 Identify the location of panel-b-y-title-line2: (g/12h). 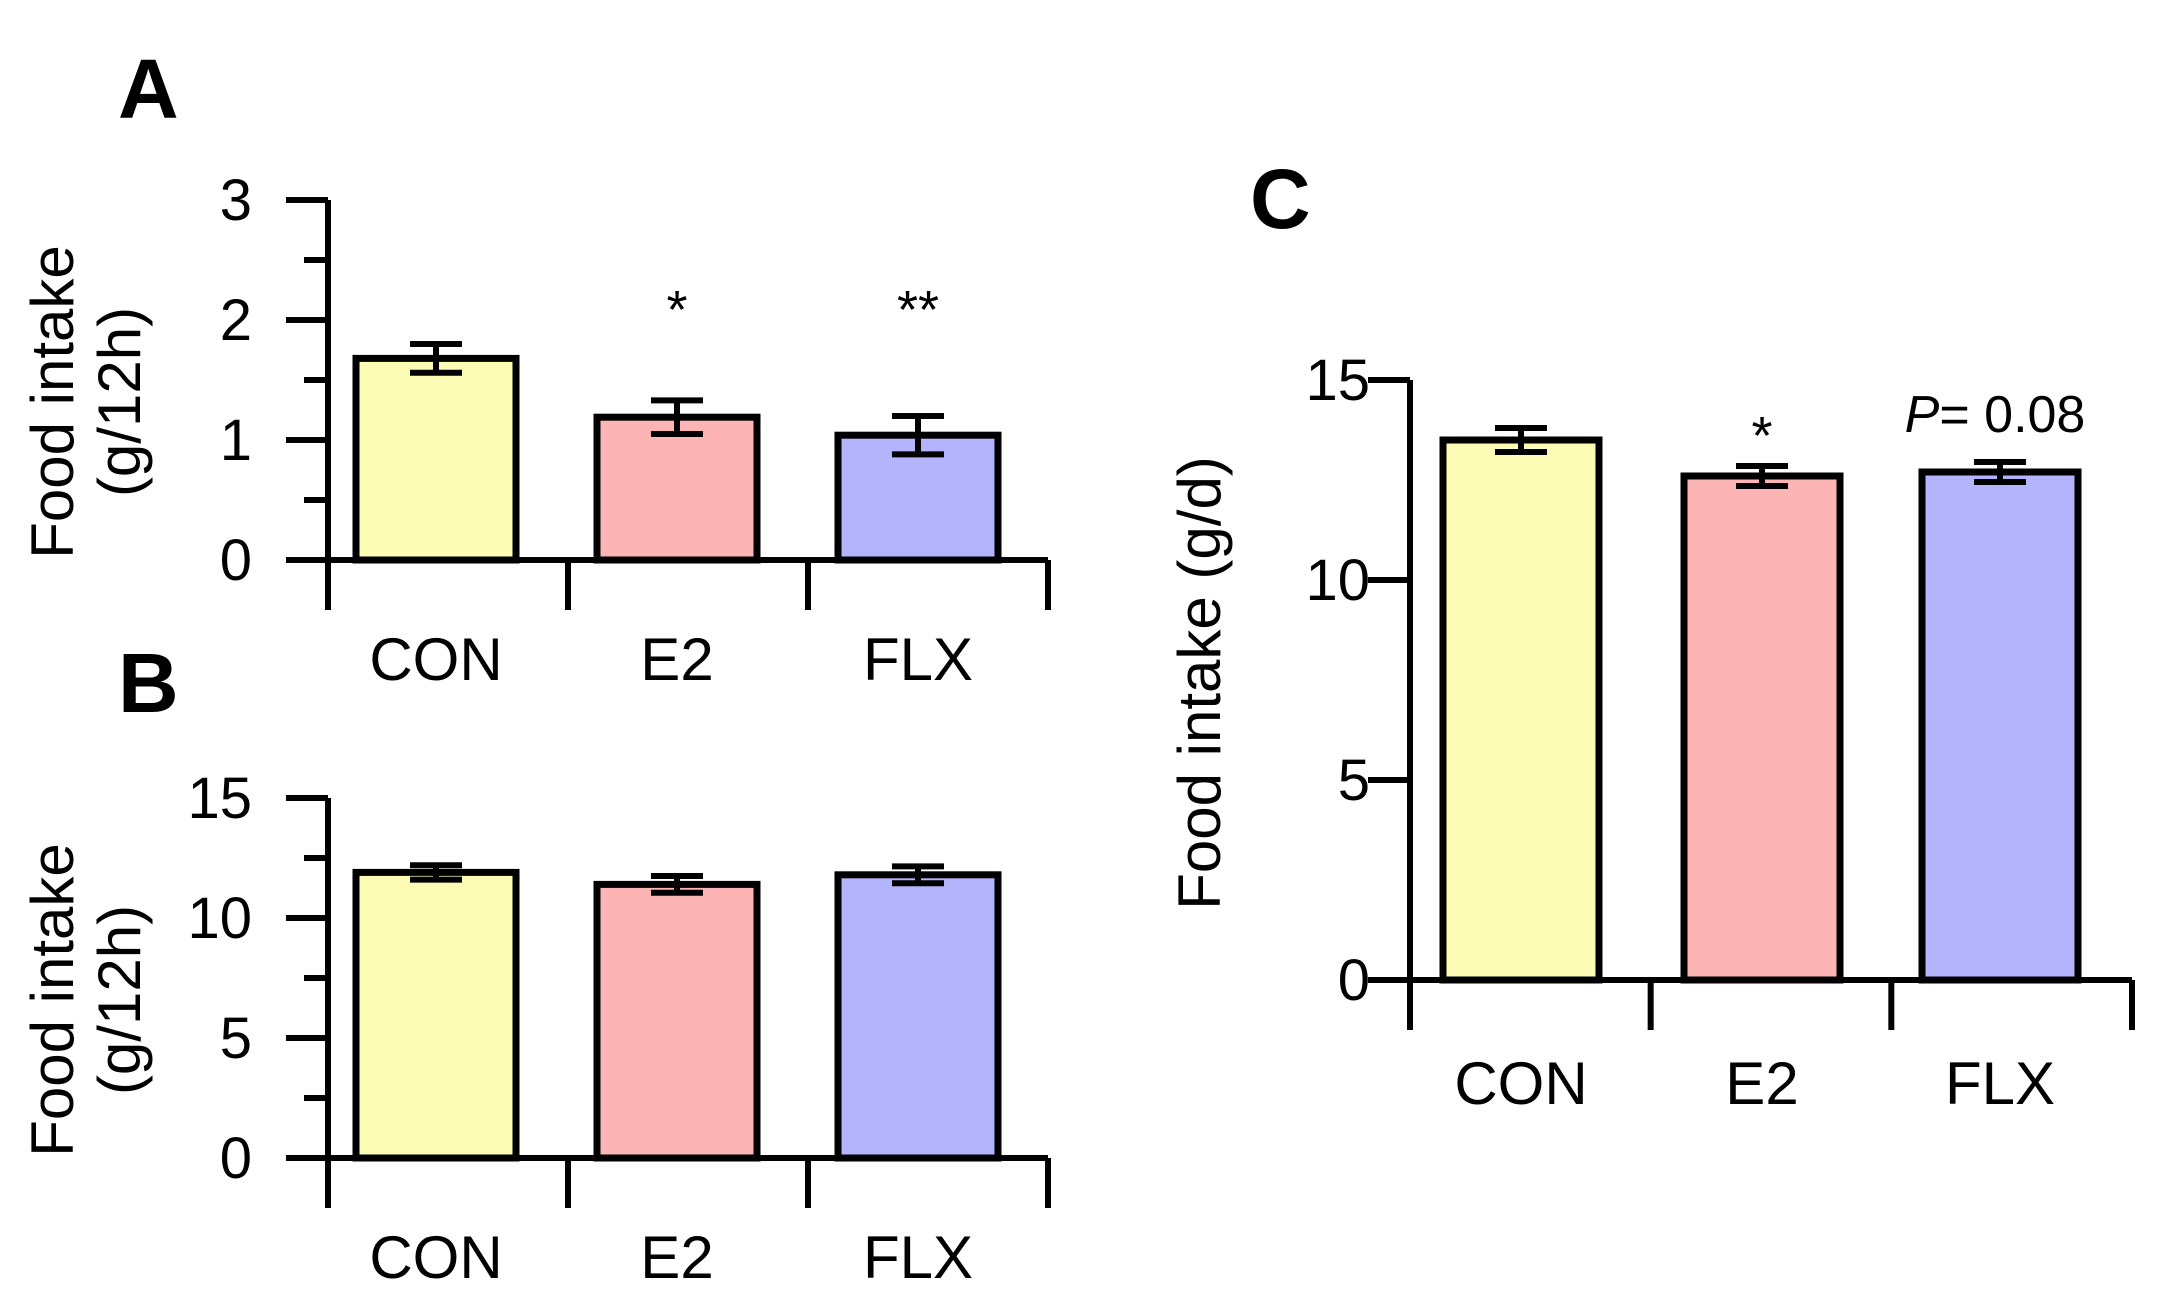
(119, 1000).